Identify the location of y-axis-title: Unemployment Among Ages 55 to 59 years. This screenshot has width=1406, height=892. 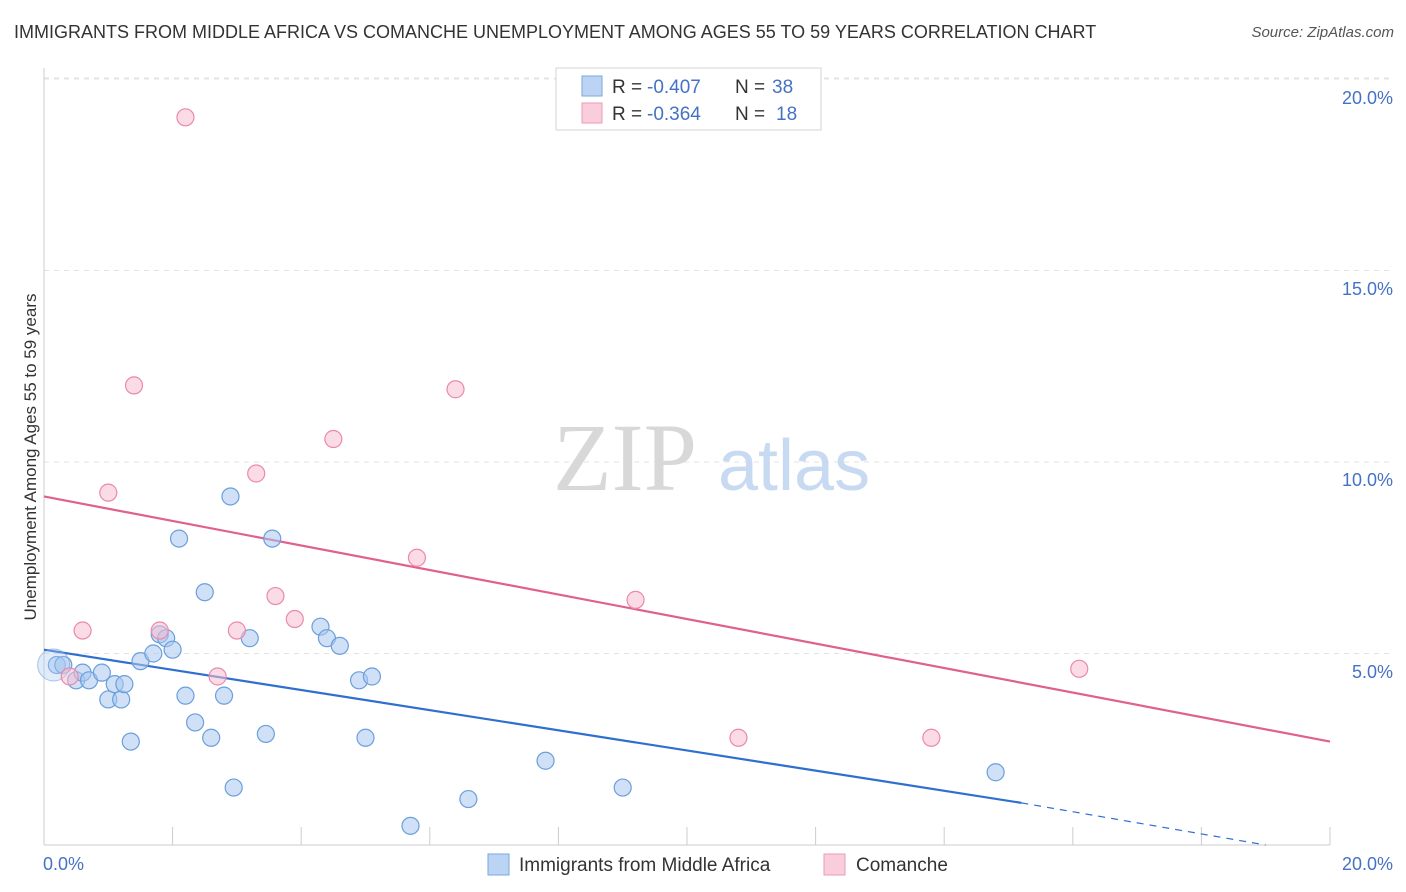
(30, 457).